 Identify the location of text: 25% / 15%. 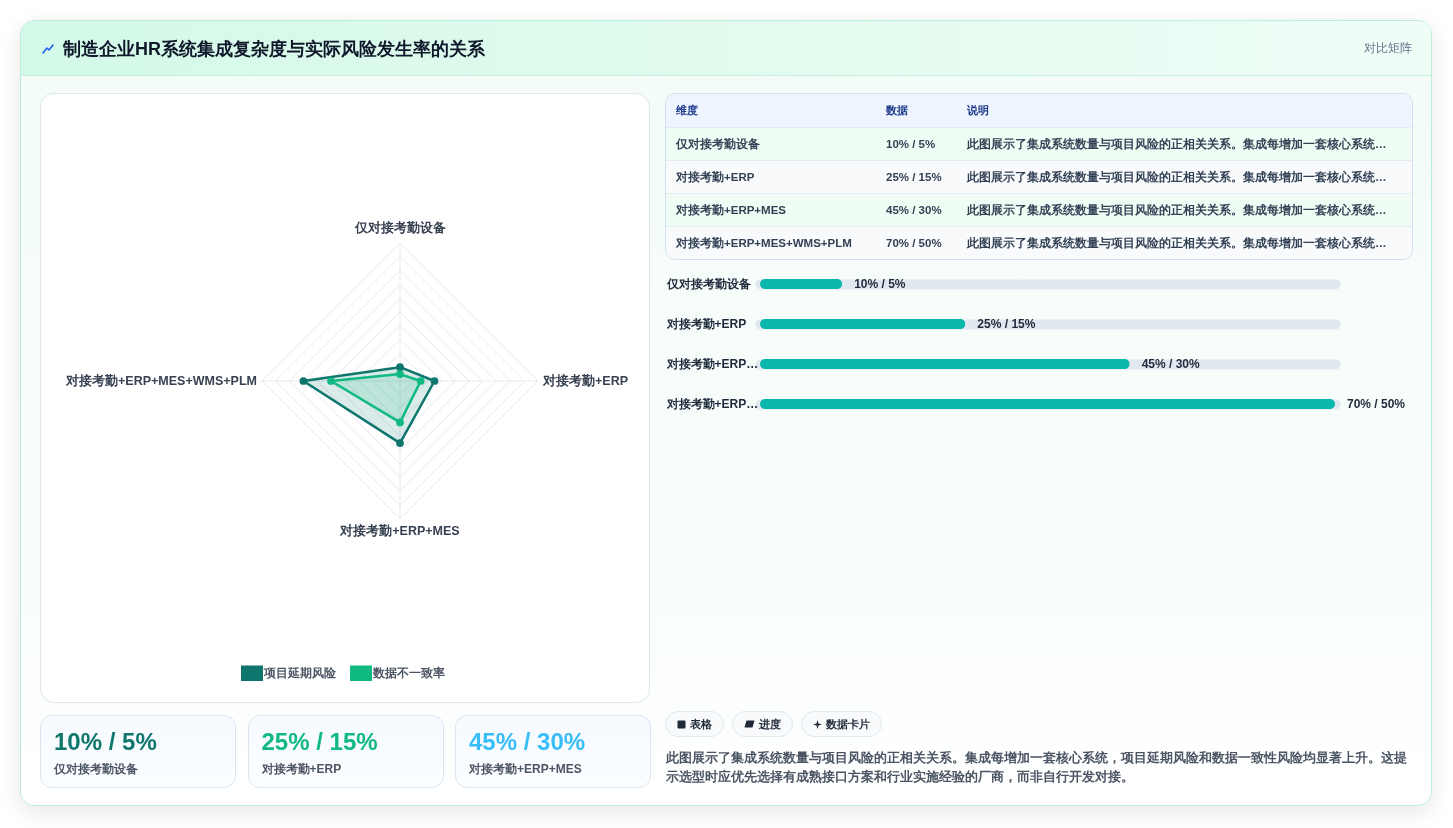
(914, 177).